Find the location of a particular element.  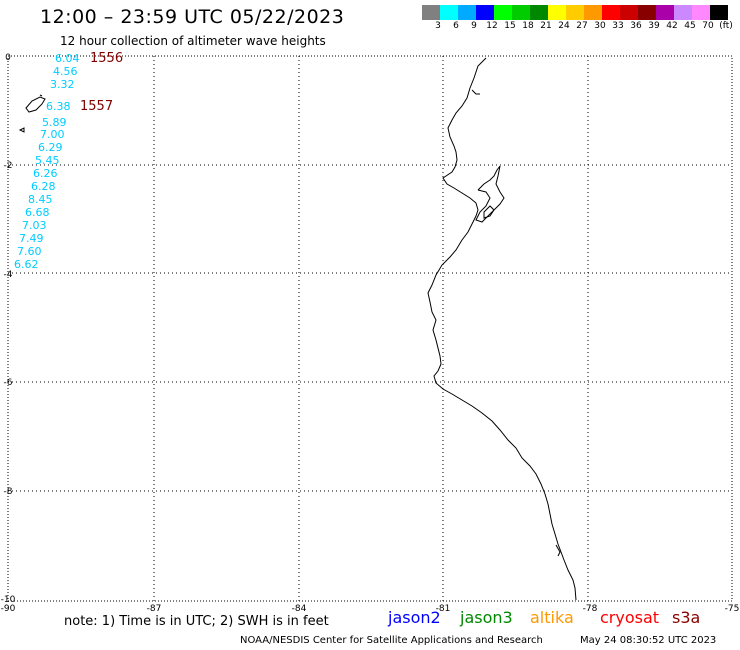

color-scale-label: 42 is located at coordinates (672, 26).